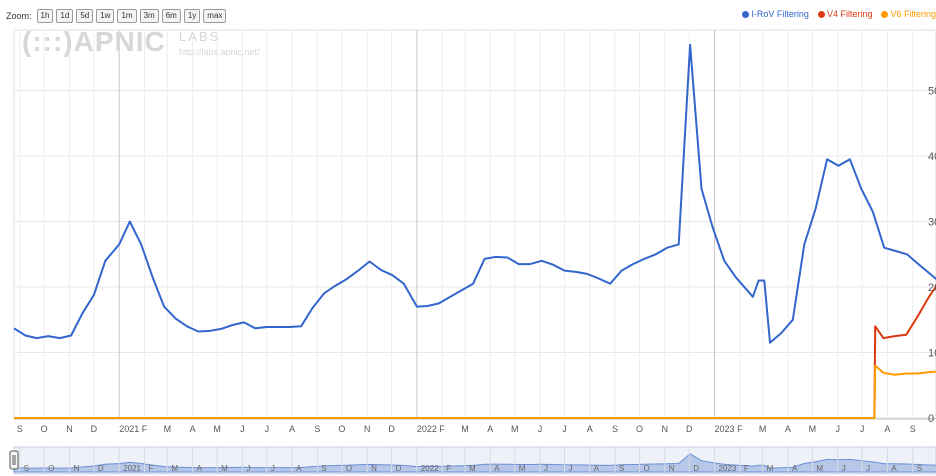  What do you see at coordinates (200, 36) in the screenshot?
I see `watermark-labs: LABS` at bounding box center [200, 36].